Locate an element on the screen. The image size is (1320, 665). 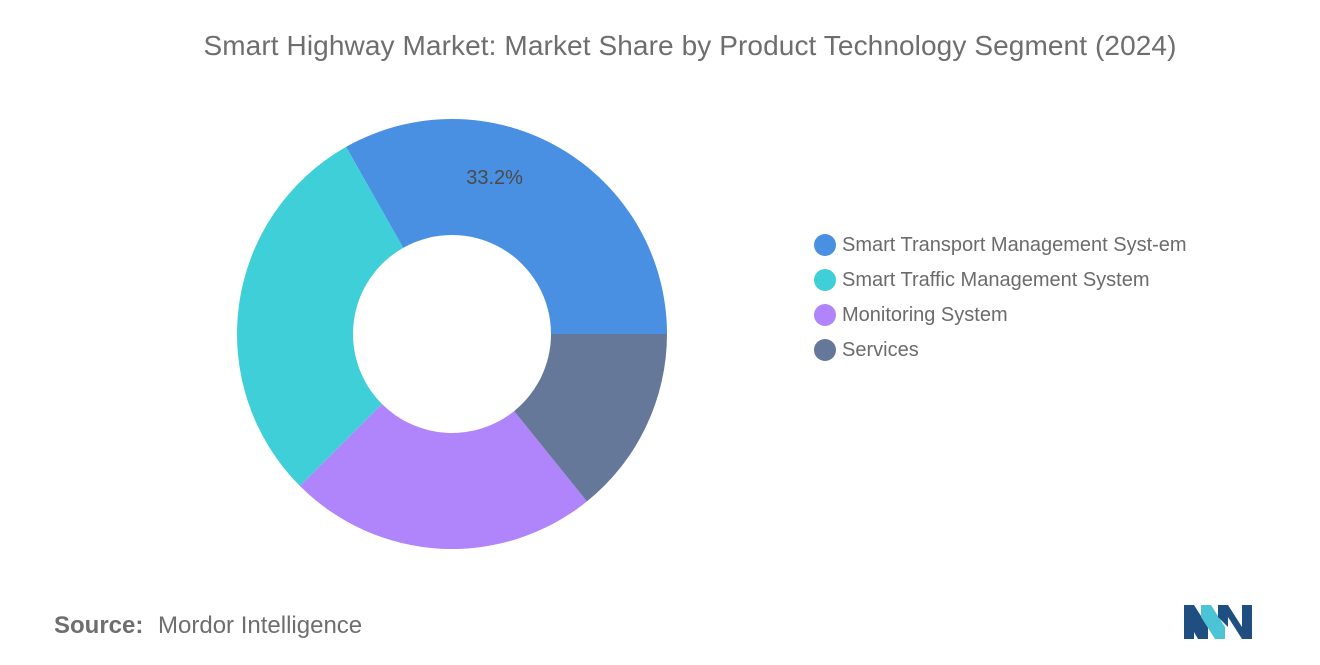
donut-slice-smart-transport-management-system is located at coordinates (506, 226).